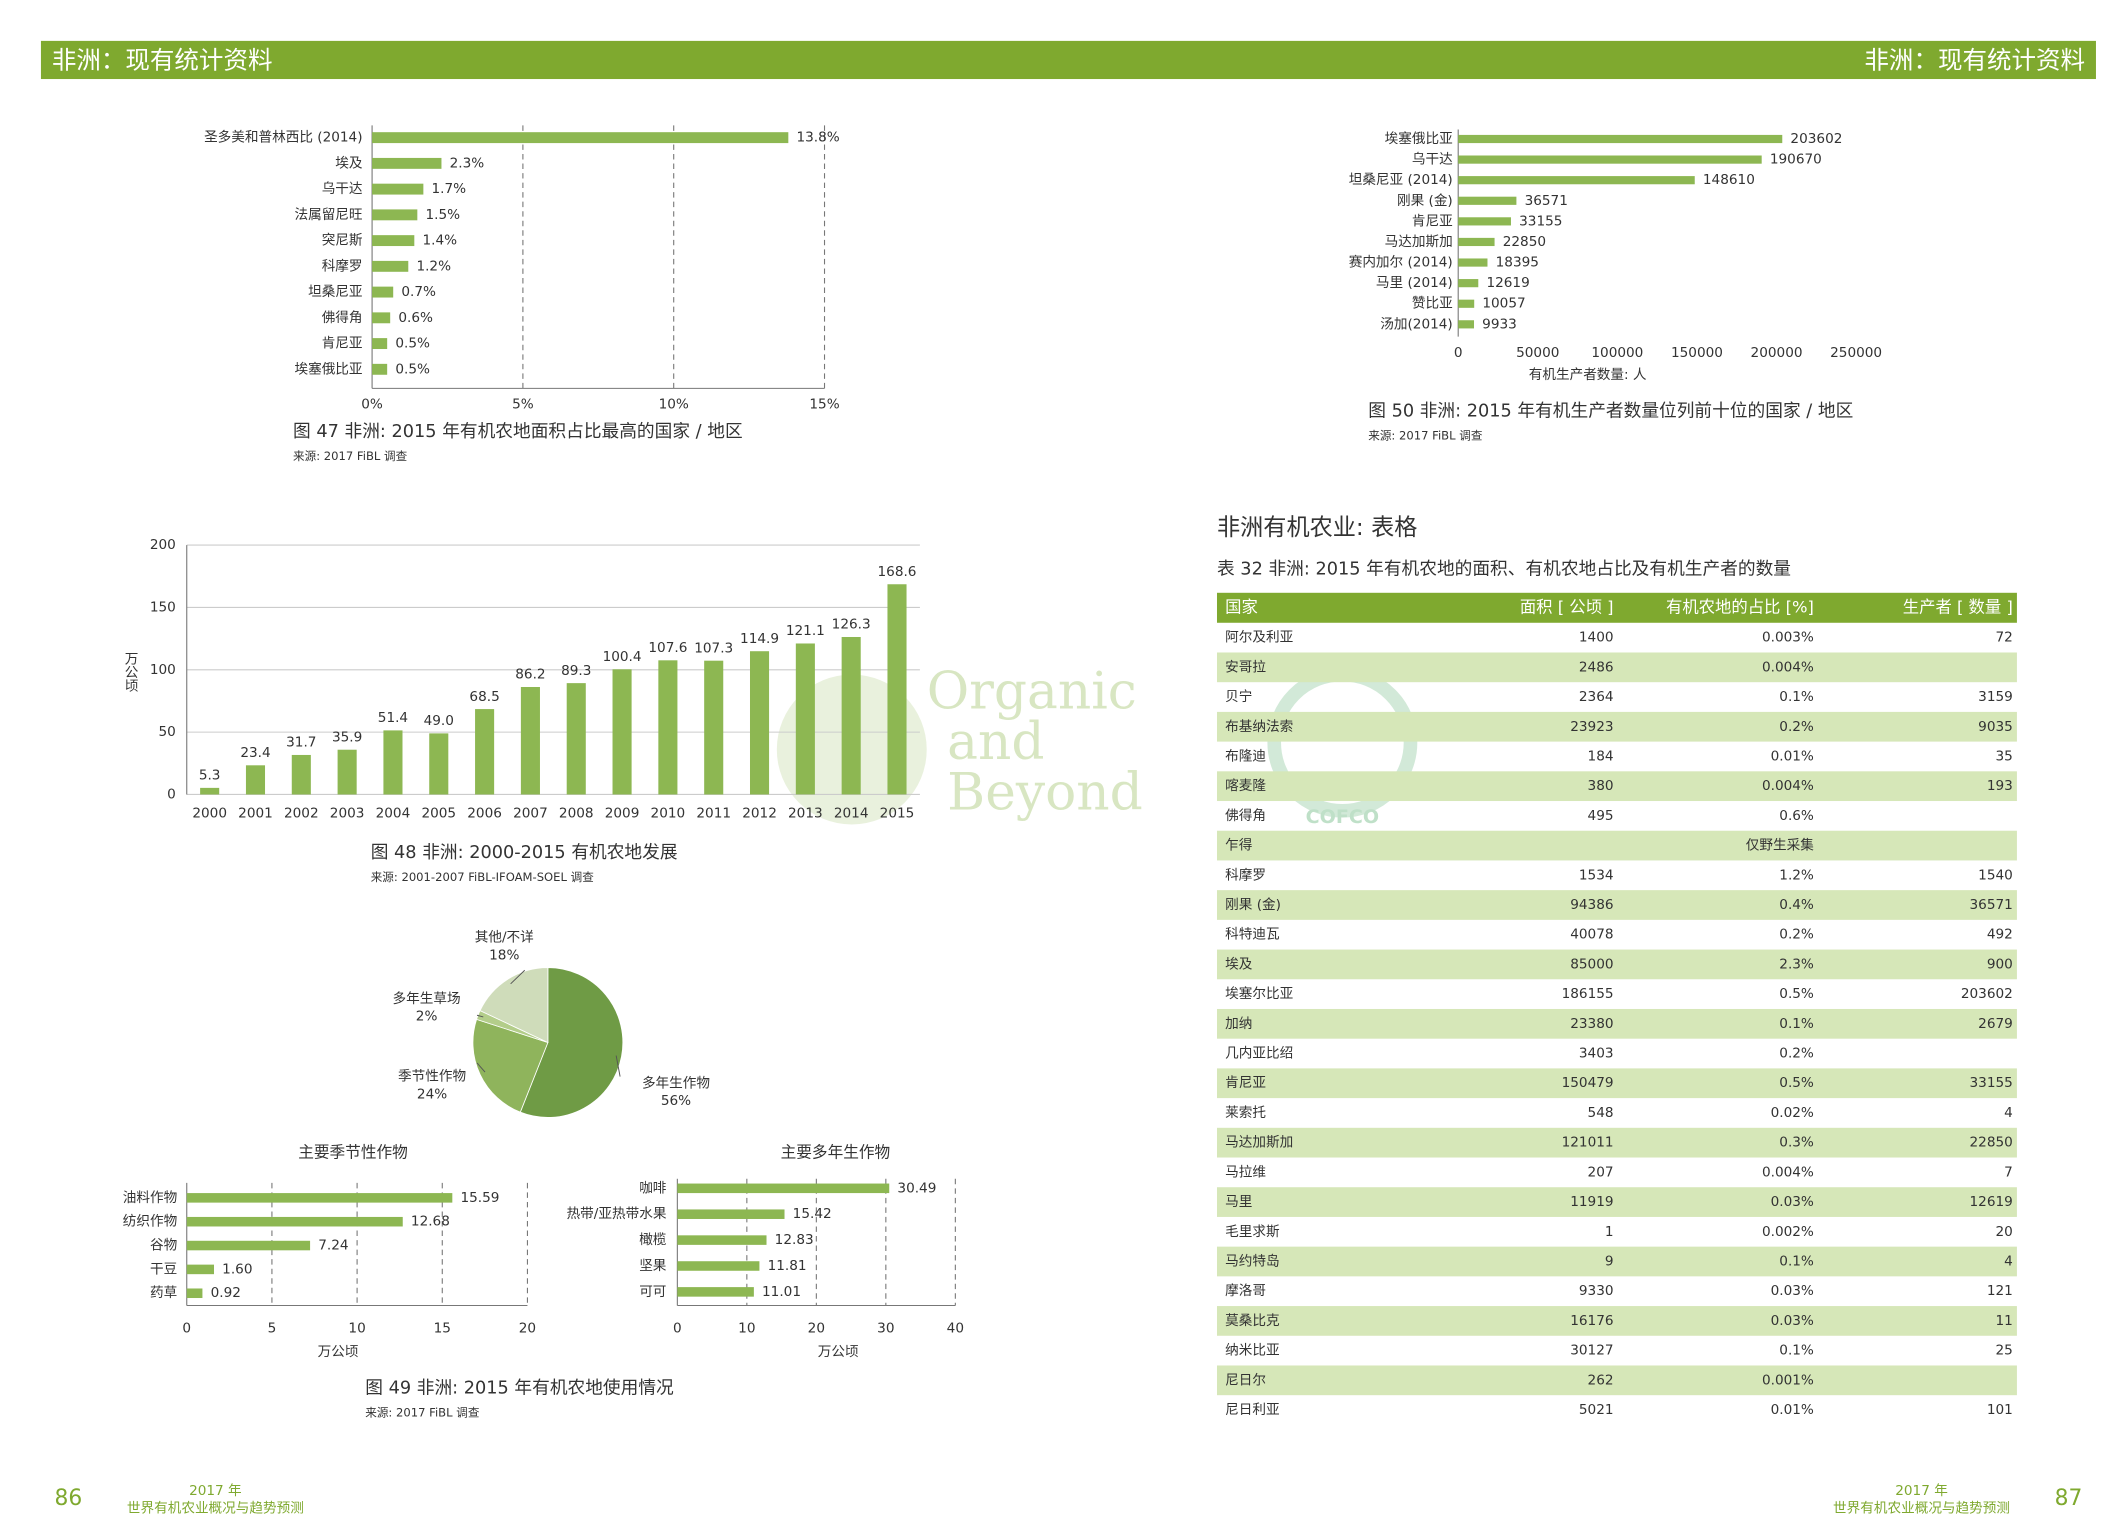  What do you see at coordinates (1238, 1024) in the screenshot?
I see `table-cell: 加纳` at bounding box center [1238, 1024].